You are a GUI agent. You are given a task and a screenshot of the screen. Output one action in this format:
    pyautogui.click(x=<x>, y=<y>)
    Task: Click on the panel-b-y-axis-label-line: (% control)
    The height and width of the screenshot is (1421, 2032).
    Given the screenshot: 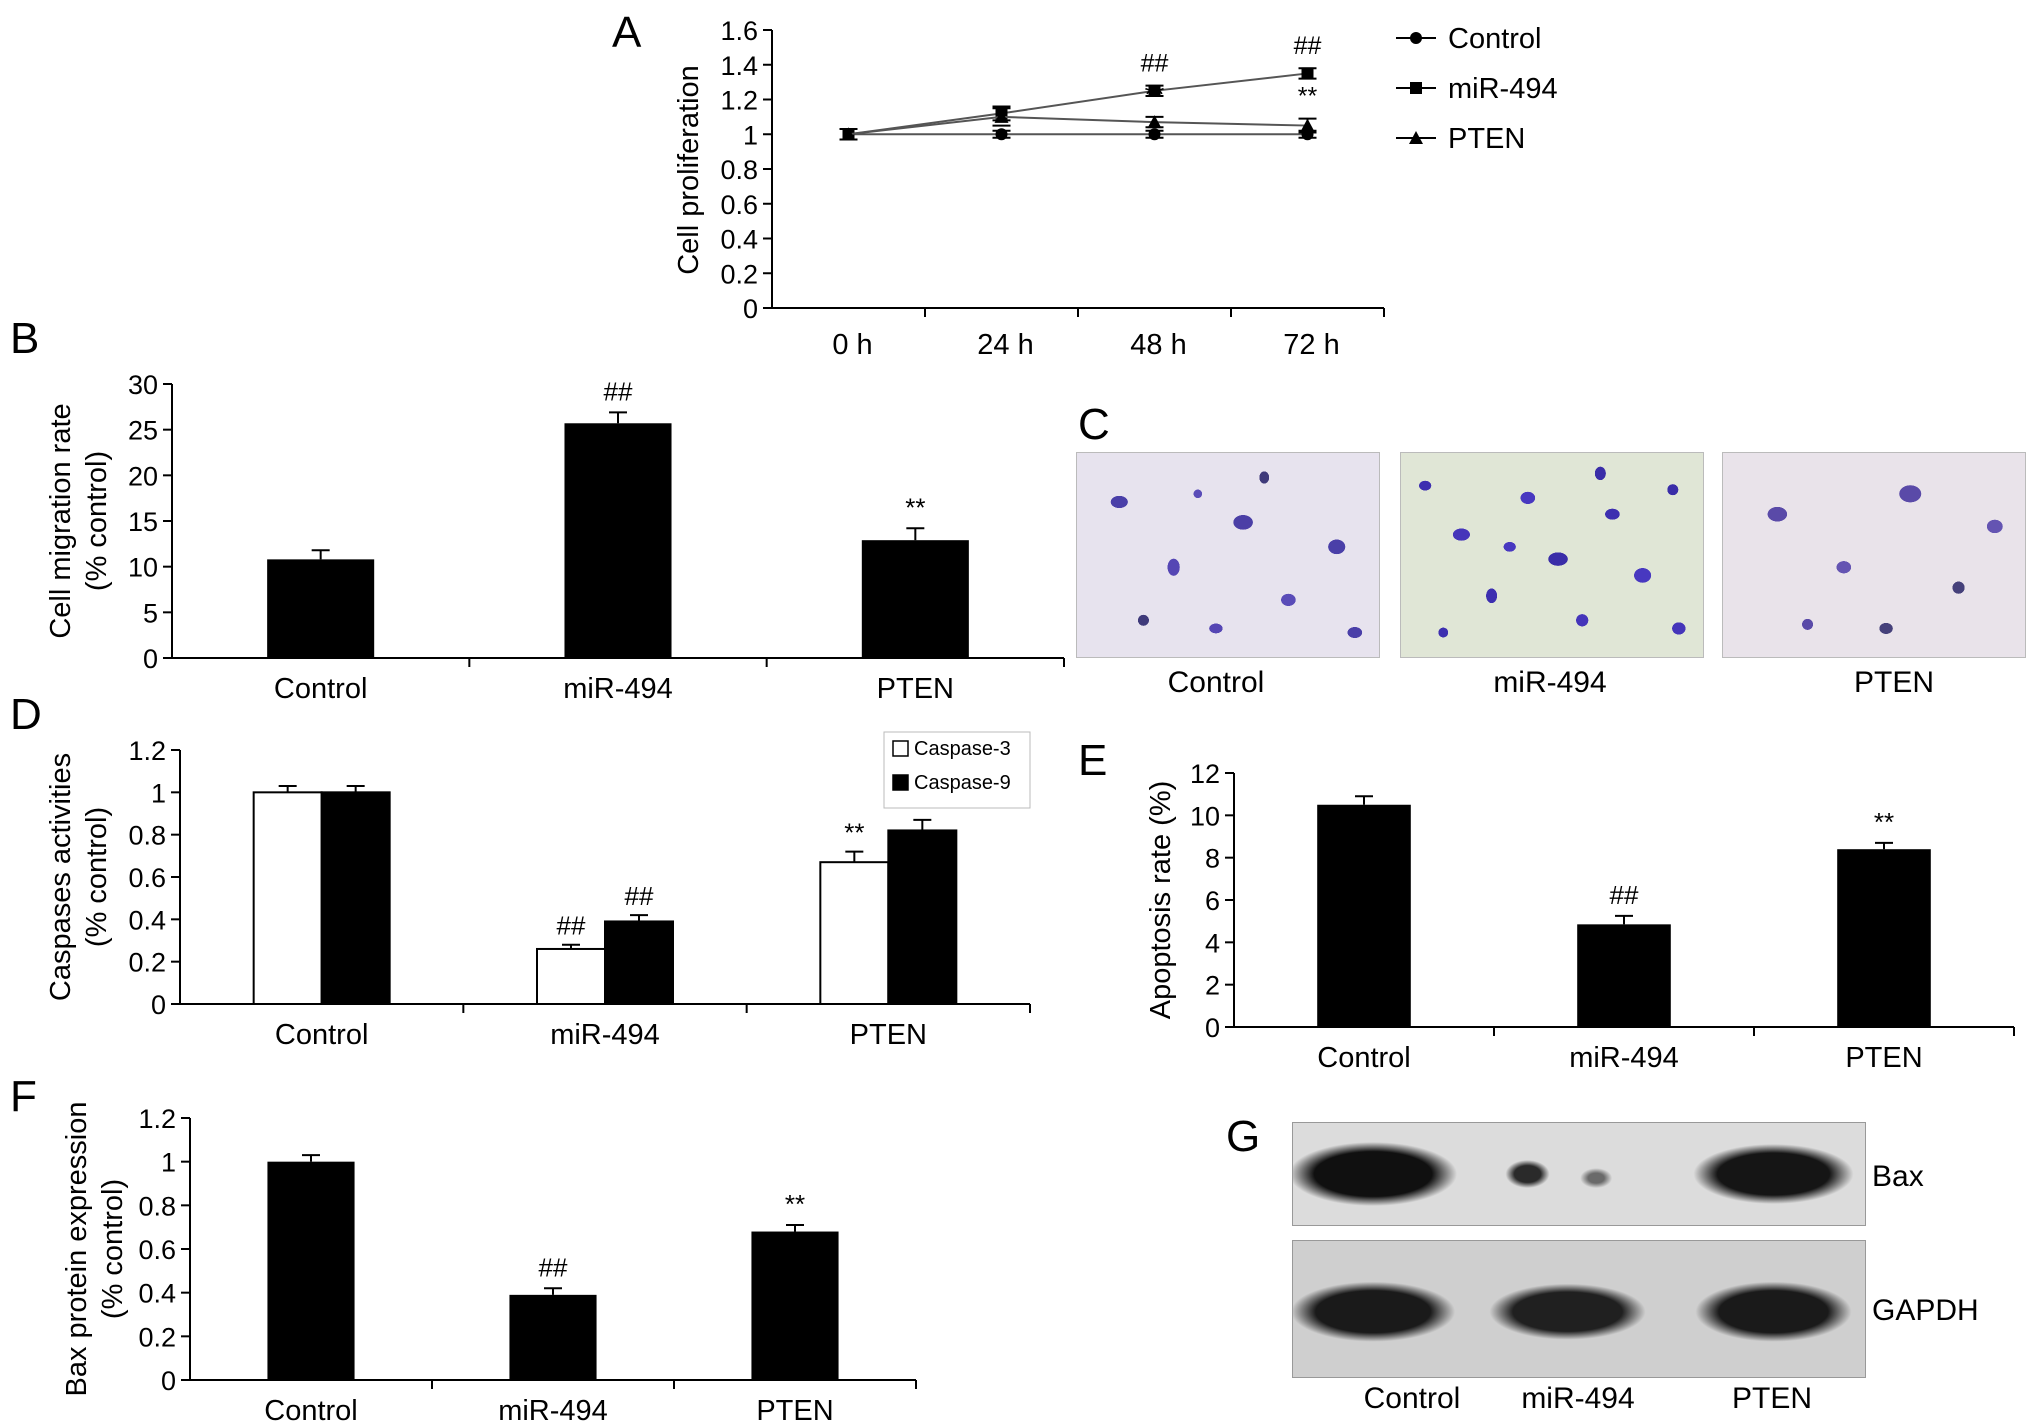 What is the action you would take?
    pyautogui.click(x=97, y=521)
    